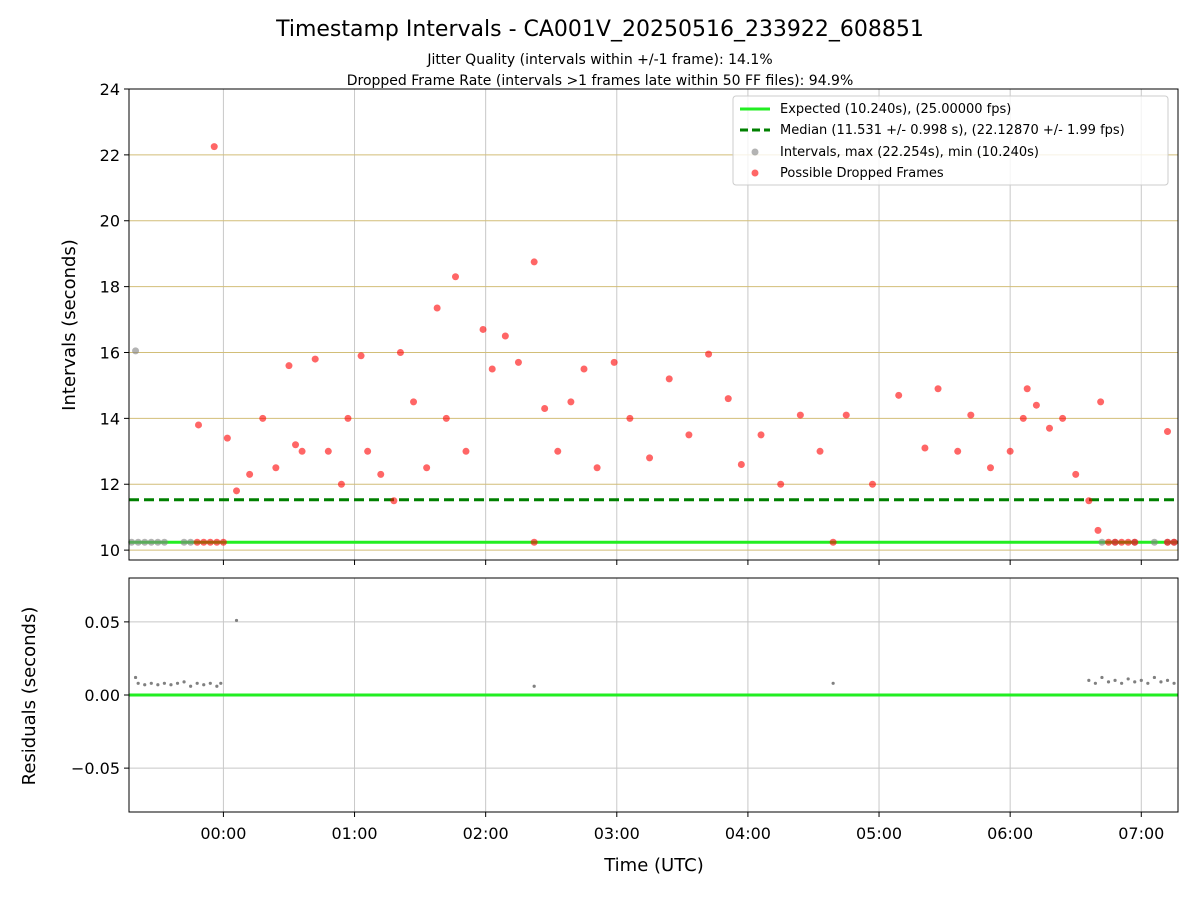 This screenshot has width=1200, height=900. What do you see at coordinates (909, 152) in the screenshot?
I see `legend-interval-label: Intervals, max (22.254s), min (10.240s)` at bounding box center [909, 152].